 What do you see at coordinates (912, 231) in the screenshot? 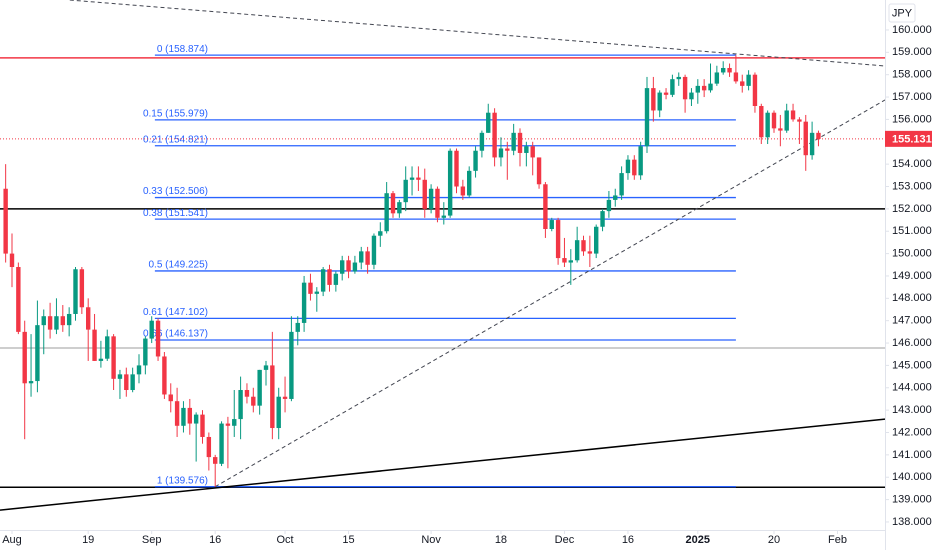
I see `y-tick-label: 151.000` at bounding box center [912, 231].